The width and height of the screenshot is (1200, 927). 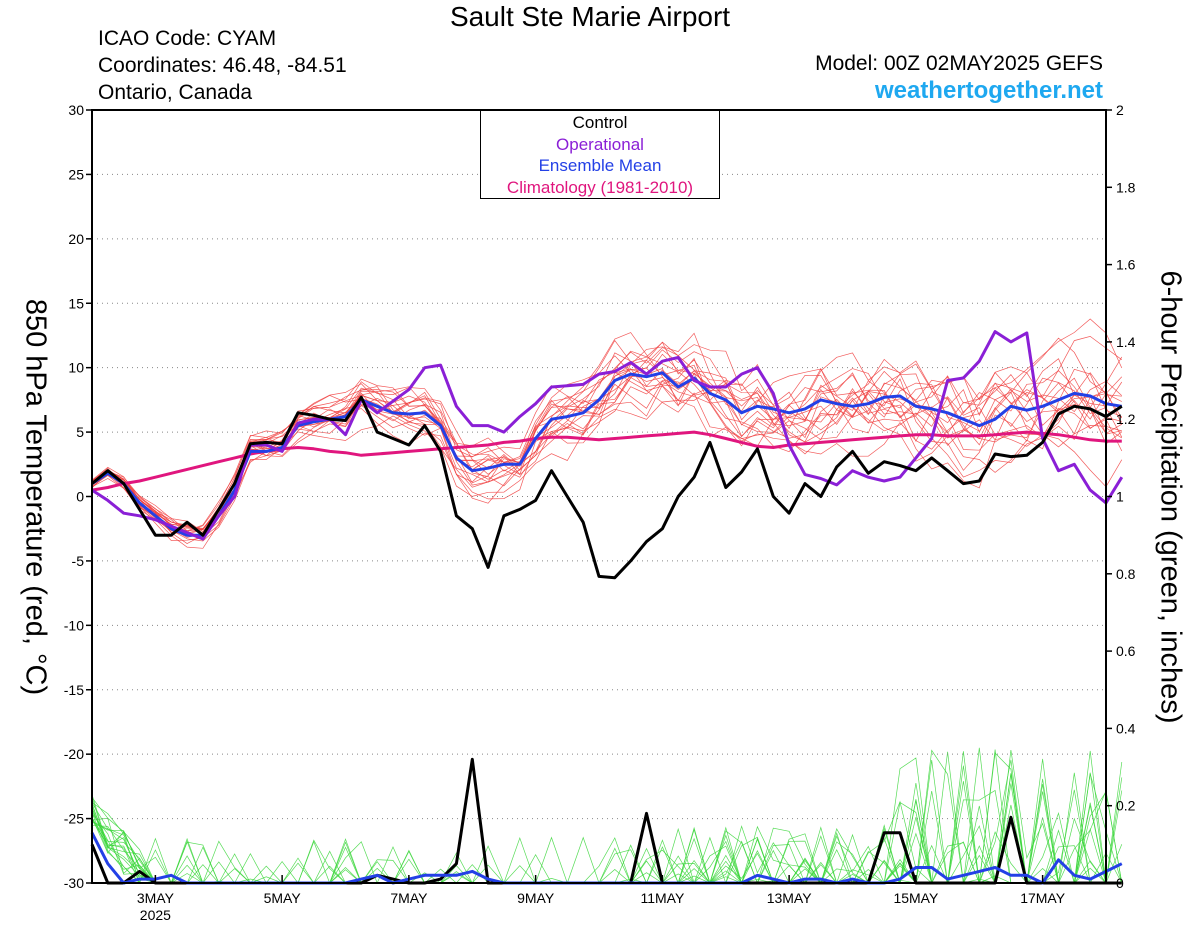 What do you see at coordinates (600, 144) in the screenshot?
I see `legend-item-operational: Operational` at bounding box center [600, 144].